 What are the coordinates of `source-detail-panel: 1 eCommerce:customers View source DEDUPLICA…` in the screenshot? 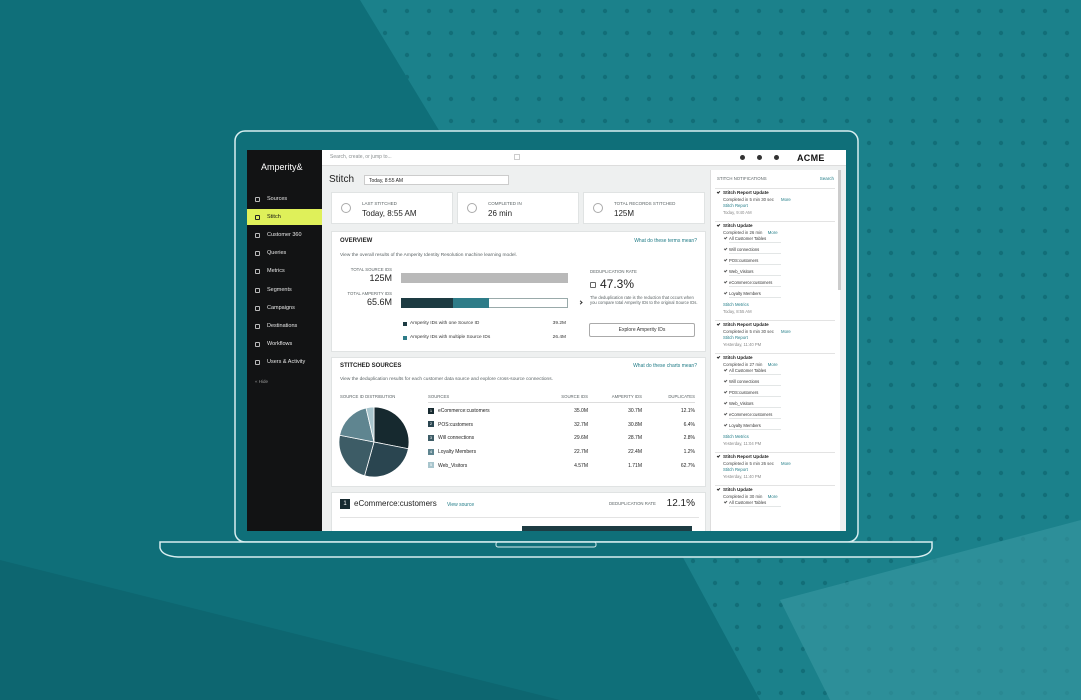 It's located at (518, 511).